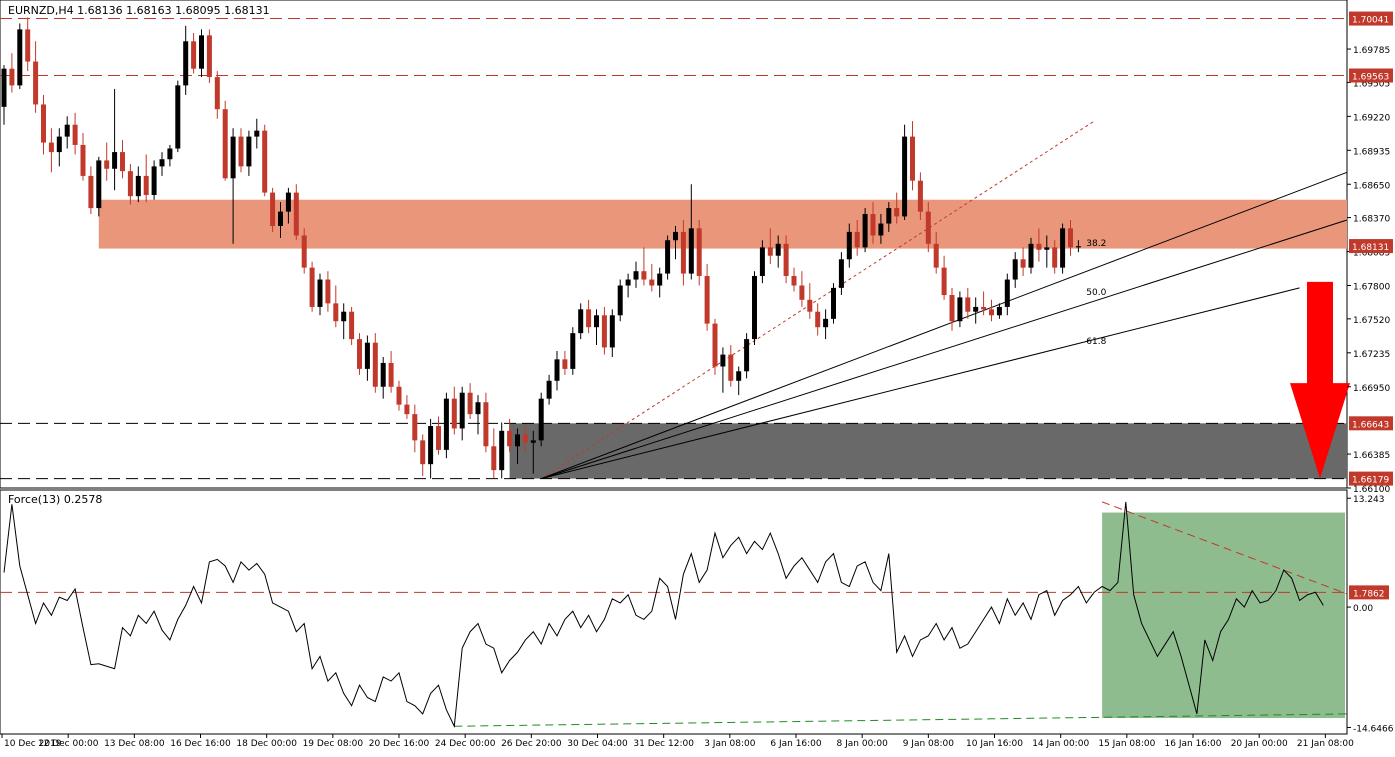  I want to click on time-axis-label: 26 Dec 20:00, so click(531, 744).